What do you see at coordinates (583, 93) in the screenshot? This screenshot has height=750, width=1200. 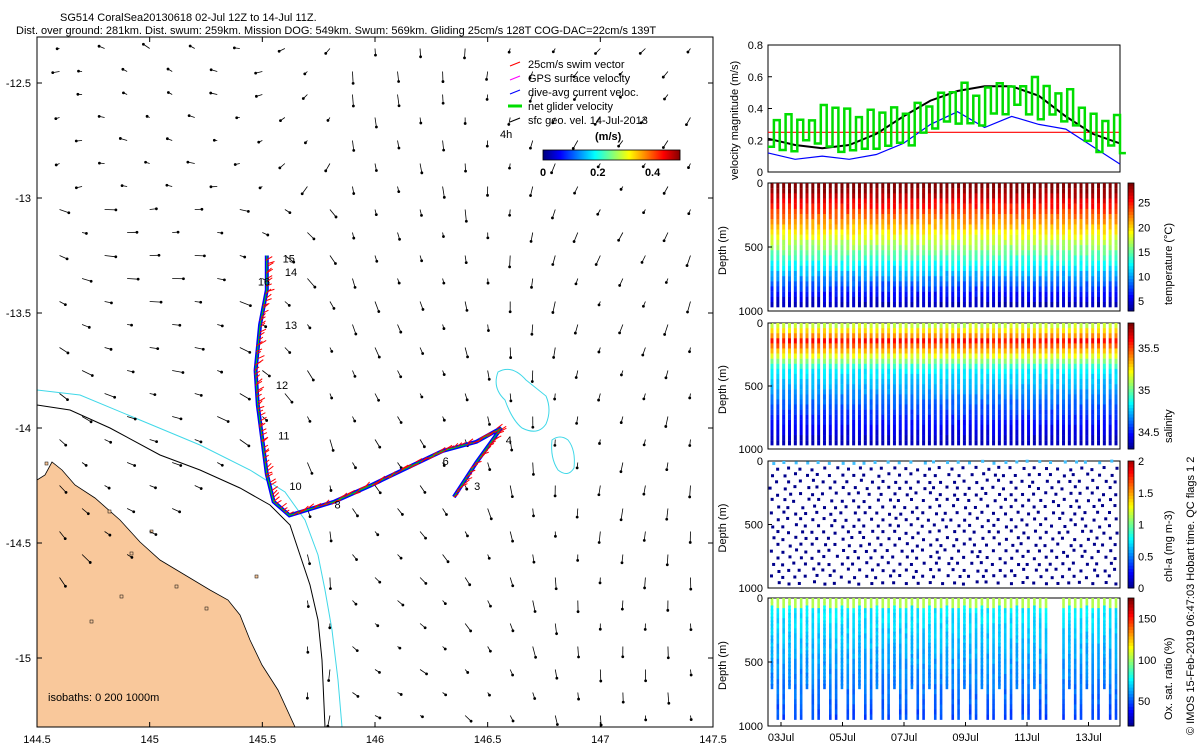 I see `legend-label: dive-avg current veloc.` at bounding box center [583, 93].